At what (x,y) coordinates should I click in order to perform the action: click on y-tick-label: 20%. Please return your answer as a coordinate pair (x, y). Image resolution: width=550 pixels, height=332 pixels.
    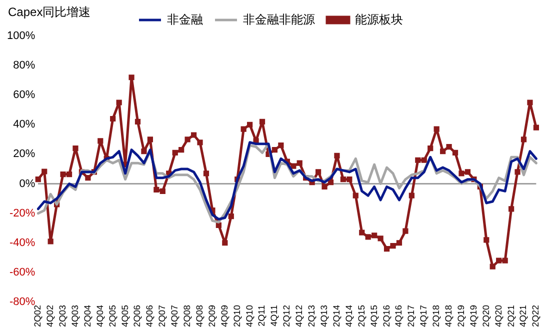
    Looking at the image, I should click on (24, 154).